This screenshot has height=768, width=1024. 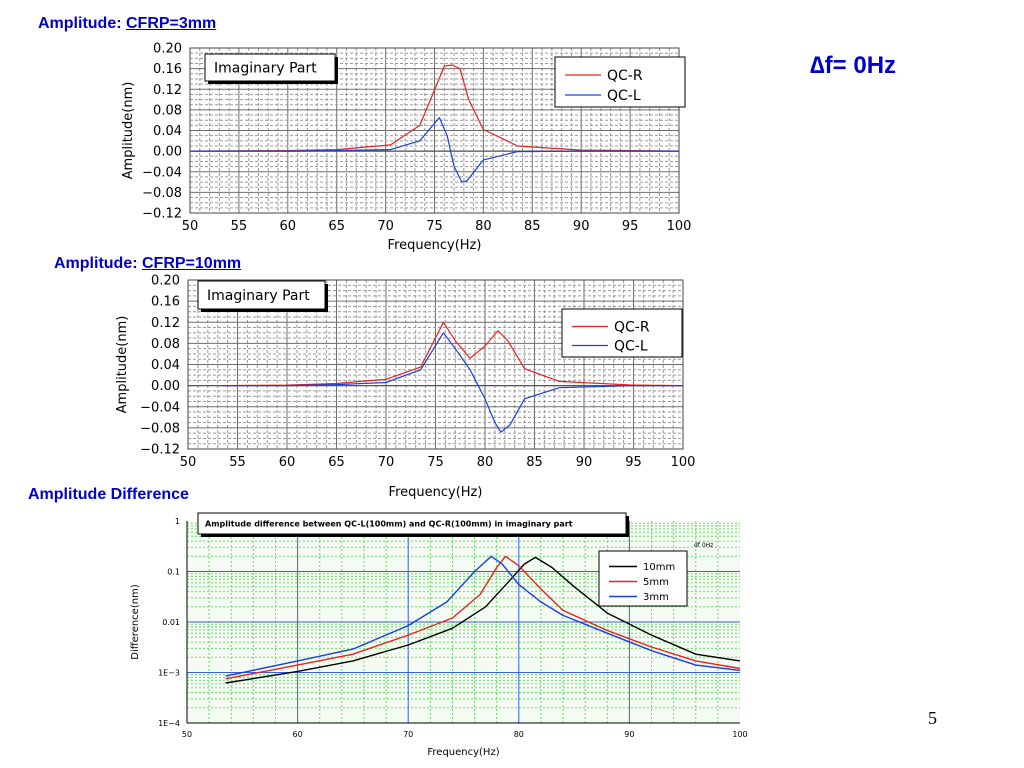 What do you see at coordinates (171, 622) in the screenshot?
I see `y-tick-label: 0.01` at bounding box center [171, 622].